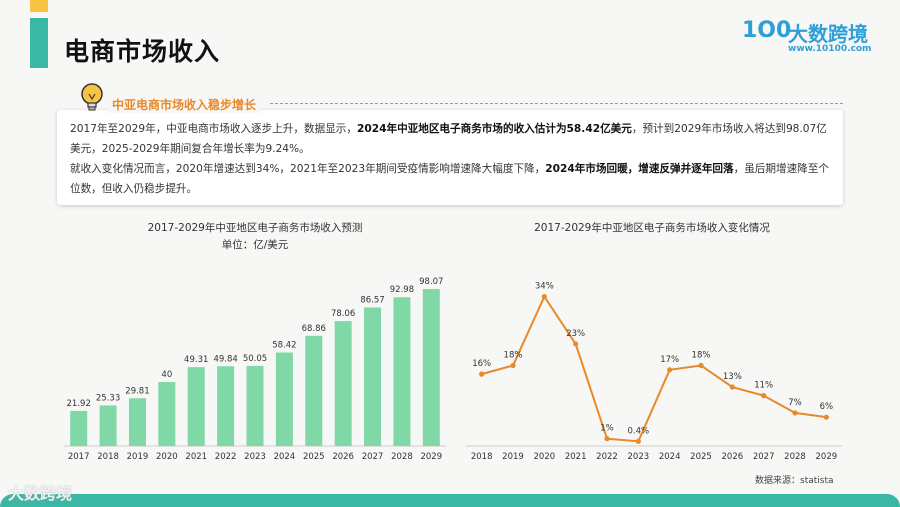 This screenshot has height=507, width=900. I want to click on line-x-tick-label: 2019, so click(513, 457).